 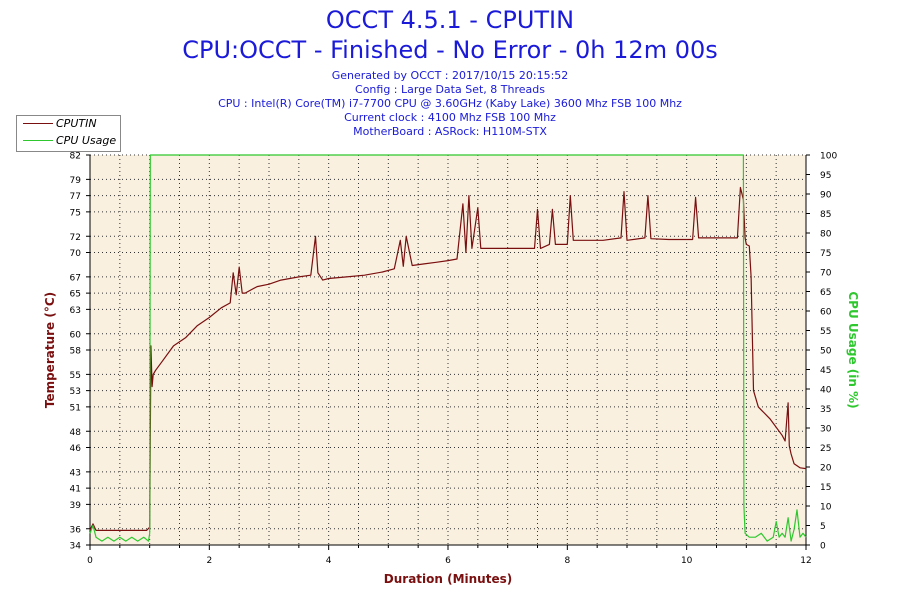 What do you see at coordinates (76, 352) in the screenshot?
I see `y-tick-label: 58` at bounding box center [76, 352].